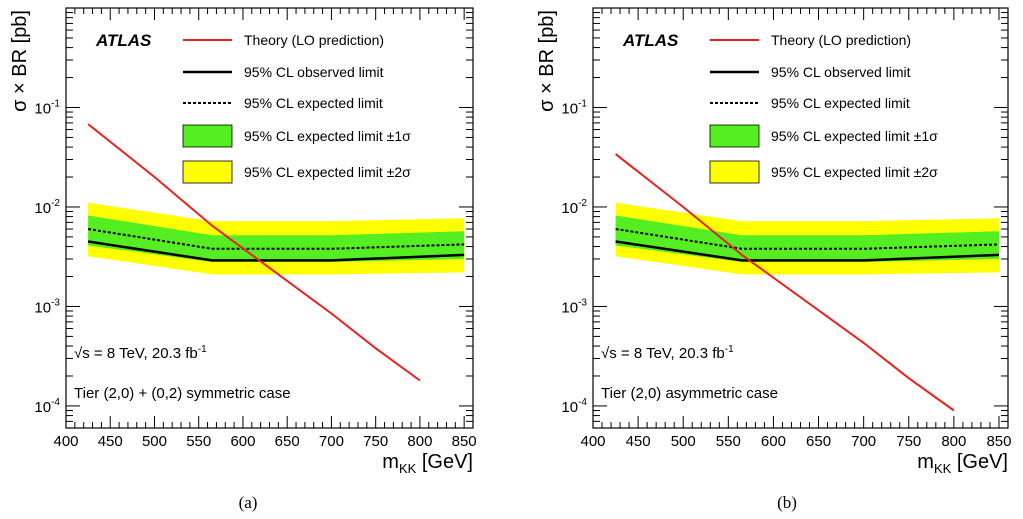 The width and height of the screenshot is (1023, 519). I want to click on case-label: Tier (2,0) asymmetric case, so click(689, 393).